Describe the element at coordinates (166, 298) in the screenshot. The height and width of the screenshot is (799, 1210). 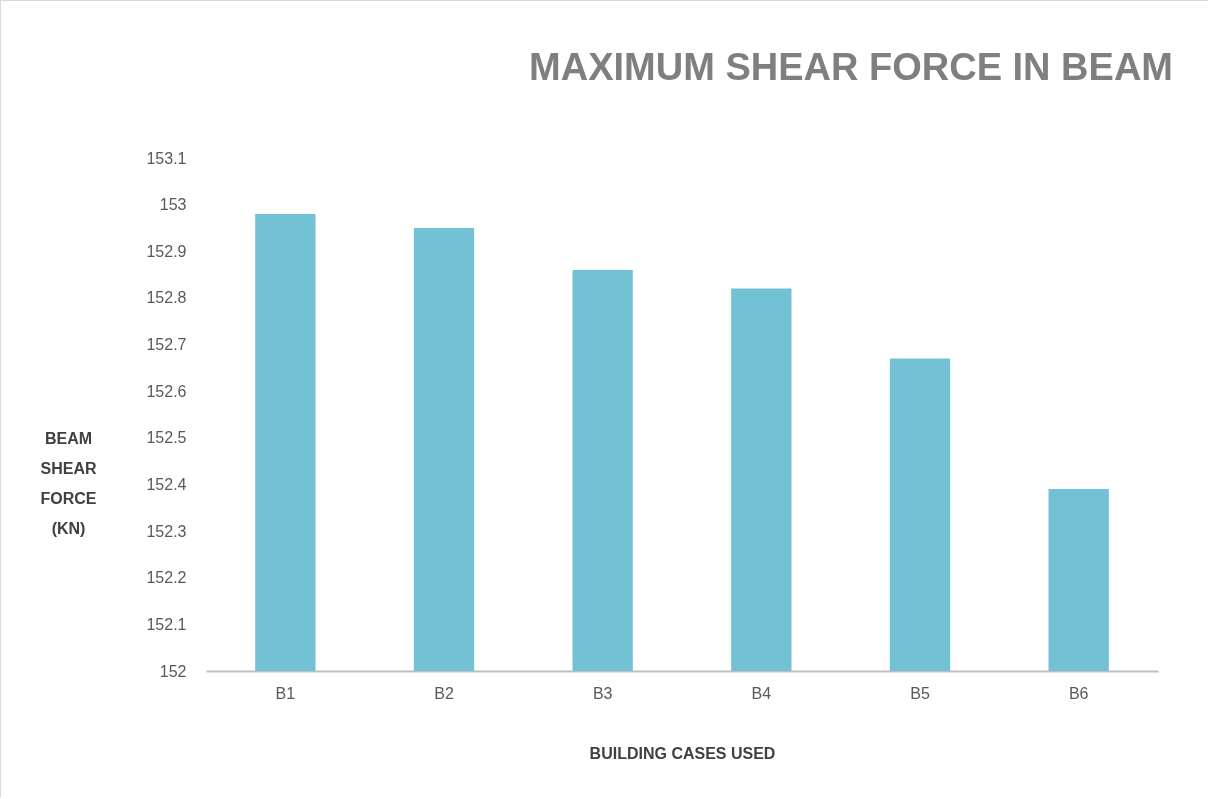
I see `y-tick-label: 152.8` at that location.